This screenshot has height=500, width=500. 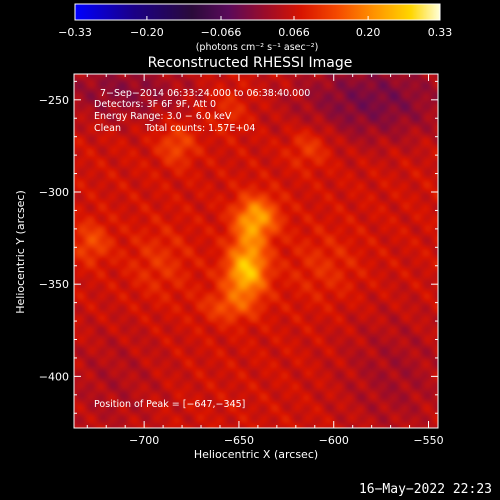 I want to click on x-tick-label: −600, so click(x=334, y=440).